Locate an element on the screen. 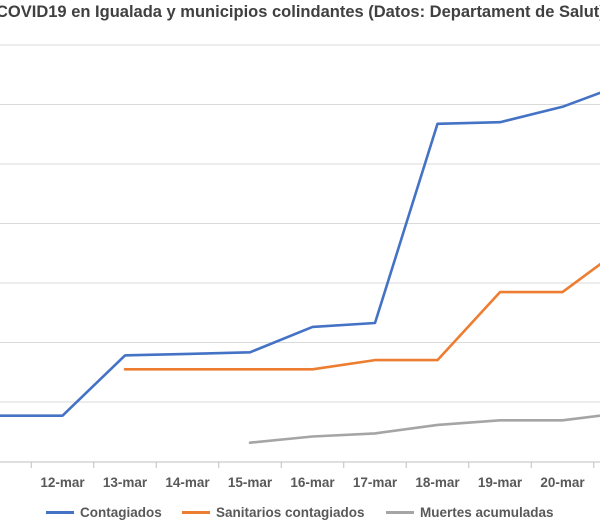 The image size is (600, 529). x-tick-label: 16-mar is located at coordinates (312, 482).